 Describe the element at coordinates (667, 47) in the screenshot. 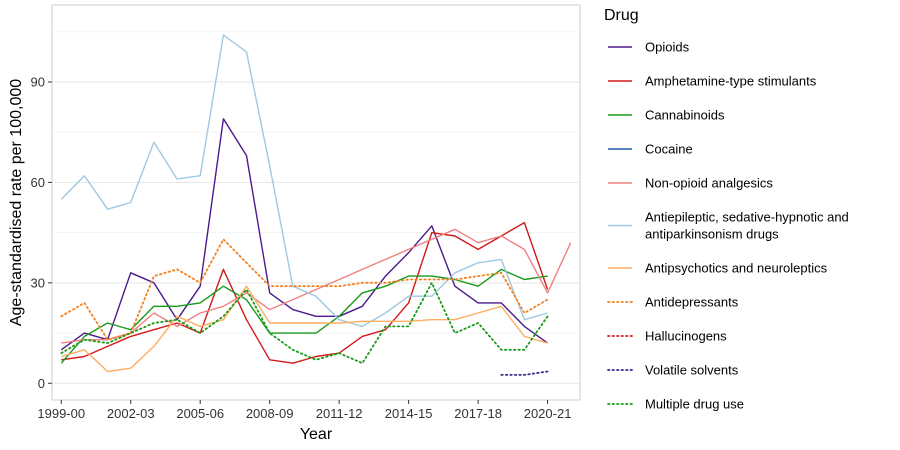

I see `legend-label-1: Opioids` at that location.